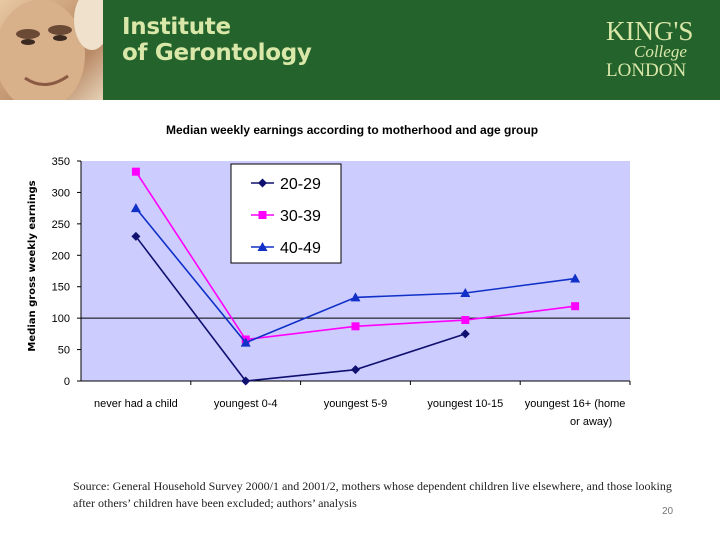 This screenshot has width=720, height=540. Describe the element at coordinates (61, 256) in the screenshot. I see `y-tick-label: 200` at that location.